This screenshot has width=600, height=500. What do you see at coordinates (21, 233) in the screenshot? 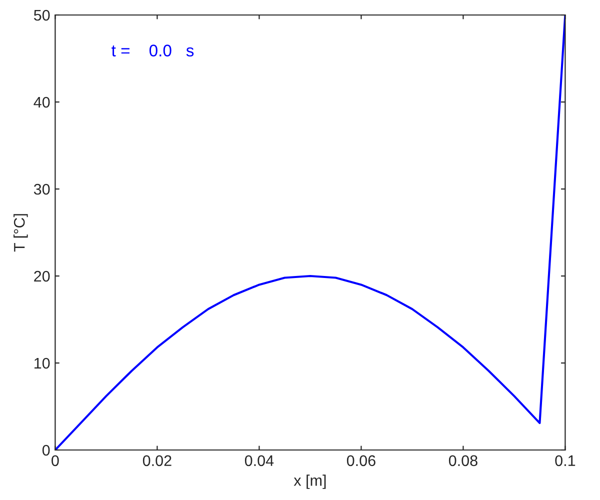
I see `y-axis-title: T [°C]` at bounding box center [21, 233].